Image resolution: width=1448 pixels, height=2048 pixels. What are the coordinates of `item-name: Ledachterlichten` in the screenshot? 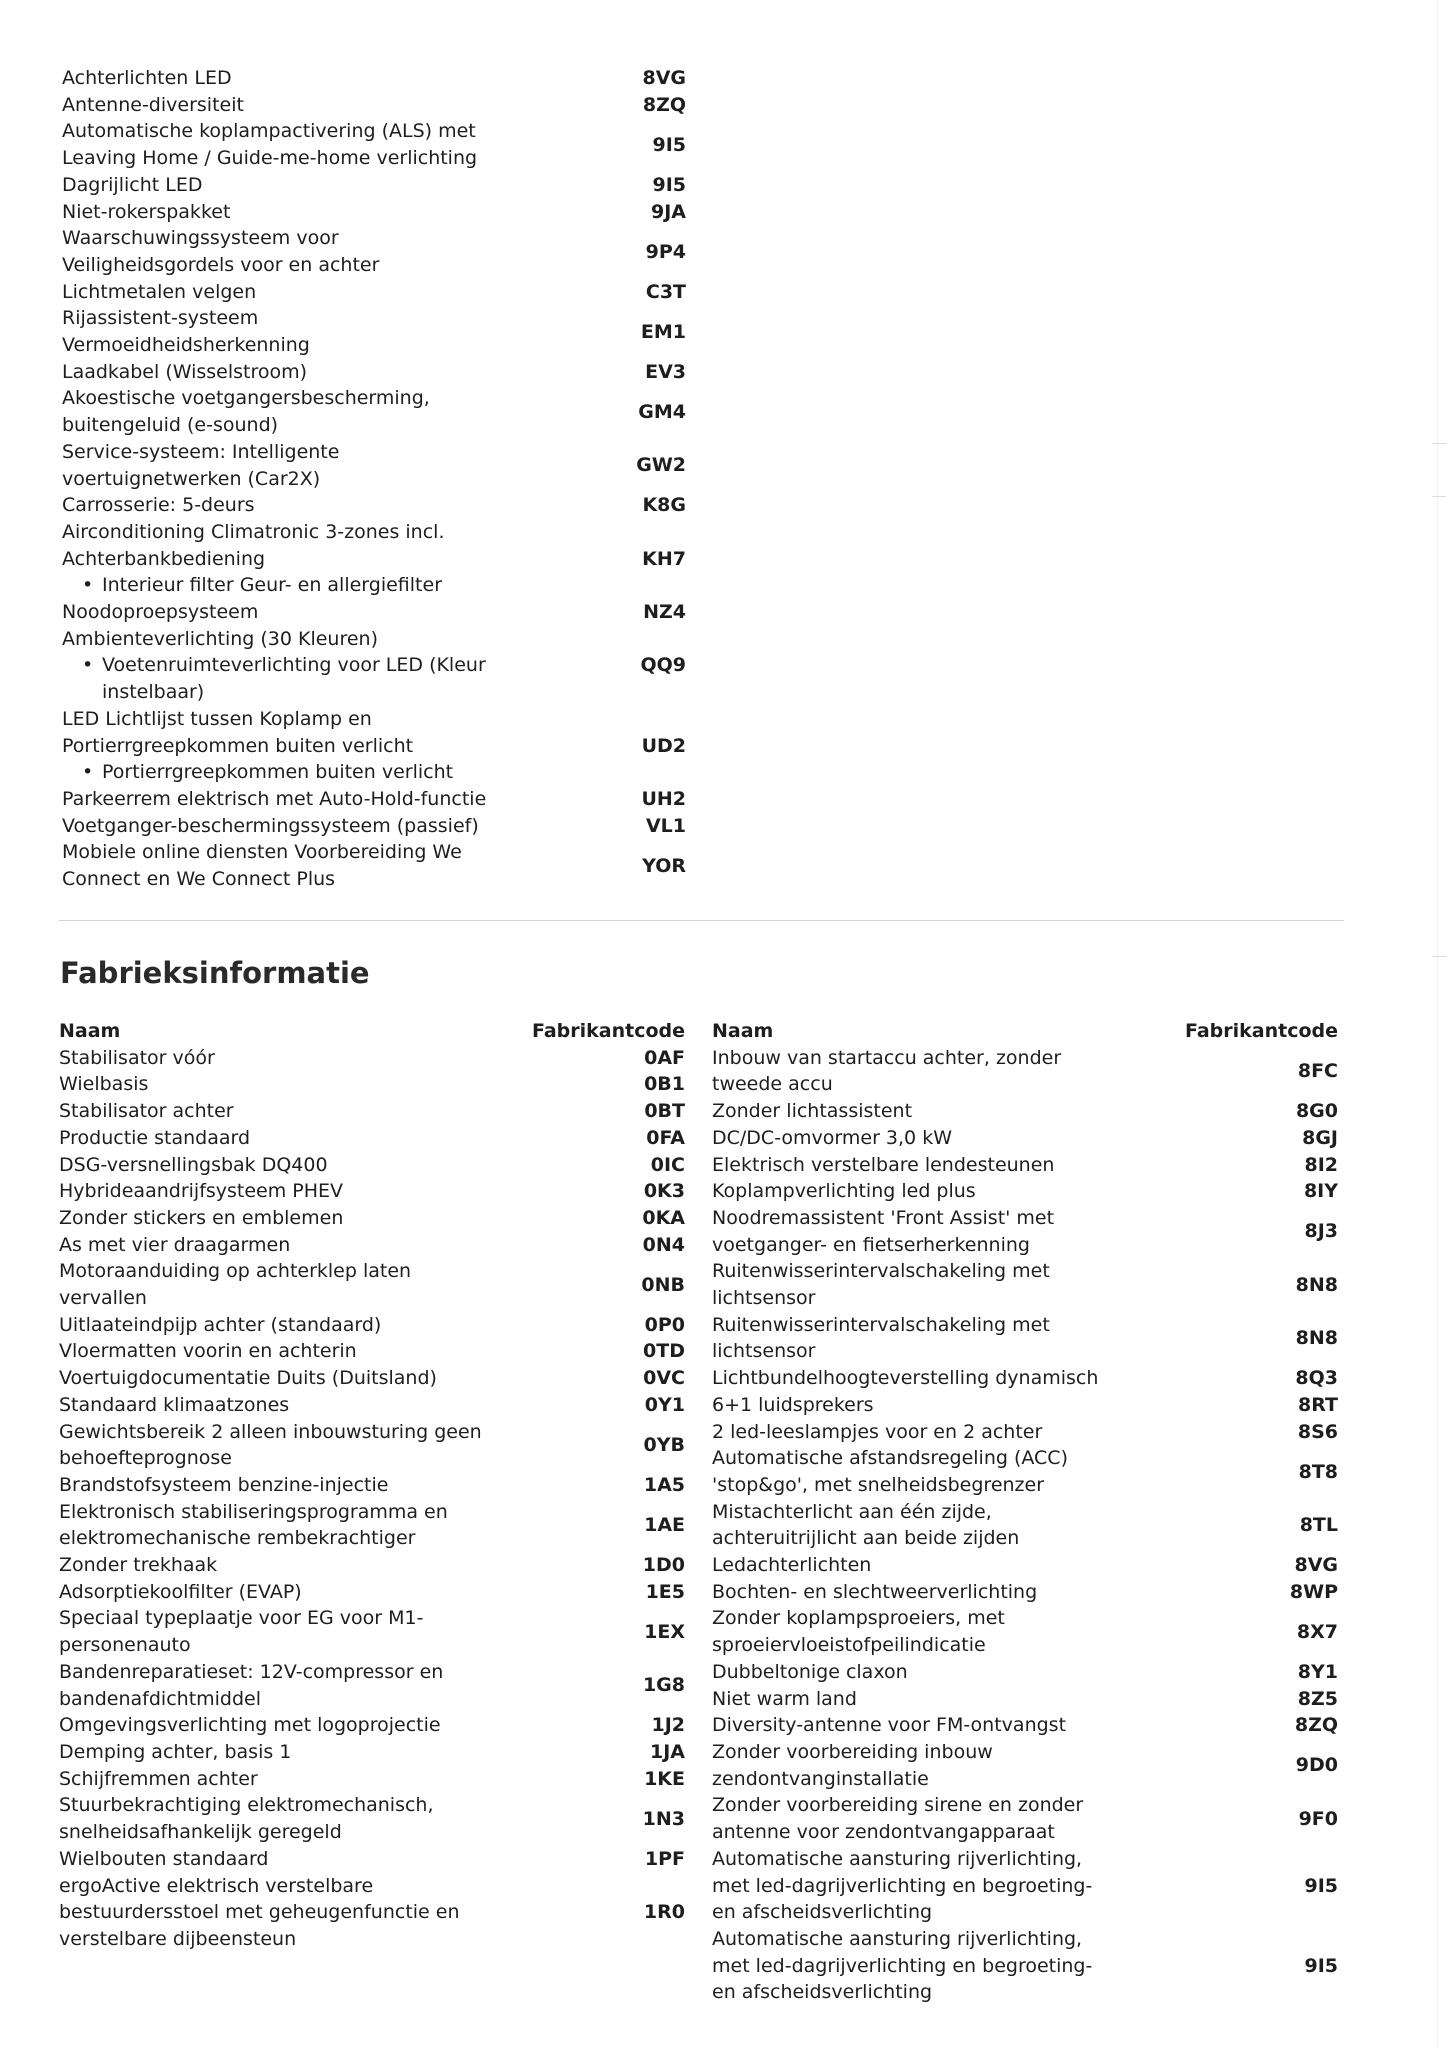 It's located at (1003, 1565).